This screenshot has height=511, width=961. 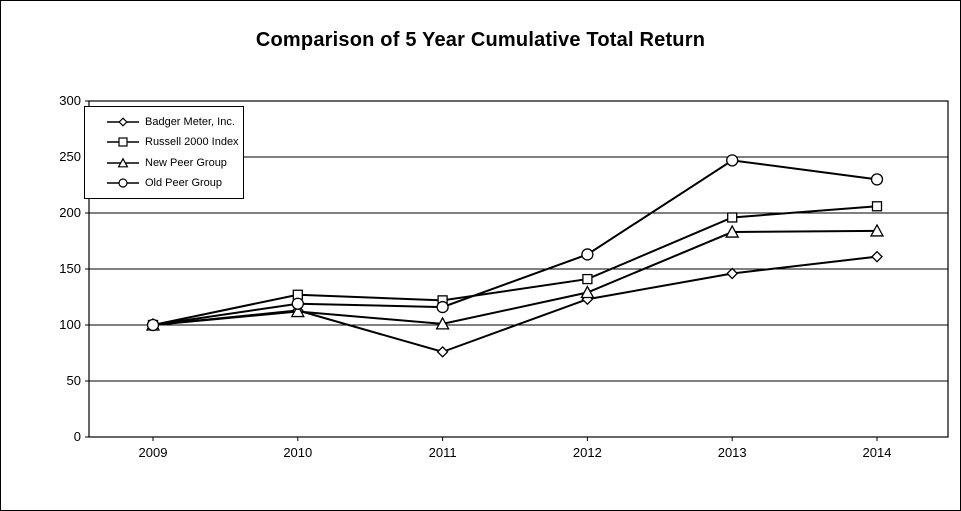 I want to click on diamond-marker-icon, so click(x=123, y=122).